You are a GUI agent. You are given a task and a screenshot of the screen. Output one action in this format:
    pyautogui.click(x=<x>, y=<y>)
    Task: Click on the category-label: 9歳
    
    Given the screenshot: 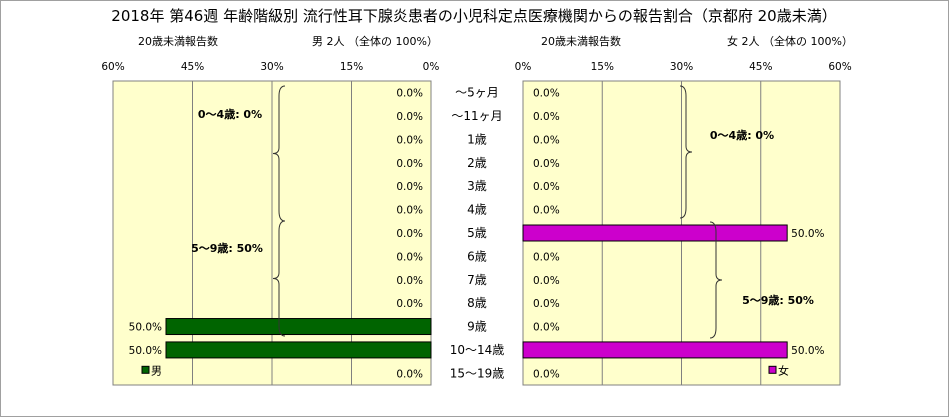 What is the action you would take?
    pyautogui.click(x=477, y=327)
    